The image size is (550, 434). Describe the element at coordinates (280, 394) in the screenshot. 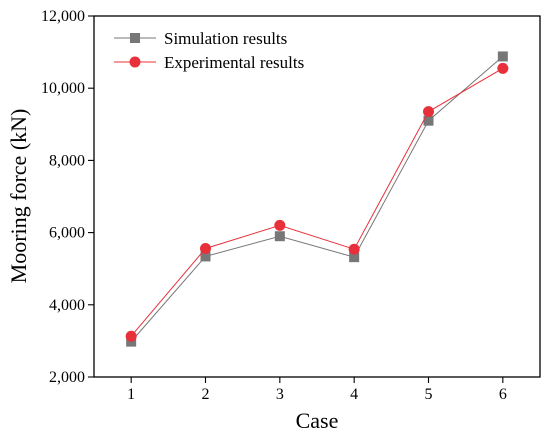

I see `x-tick-label: 3` at that location.